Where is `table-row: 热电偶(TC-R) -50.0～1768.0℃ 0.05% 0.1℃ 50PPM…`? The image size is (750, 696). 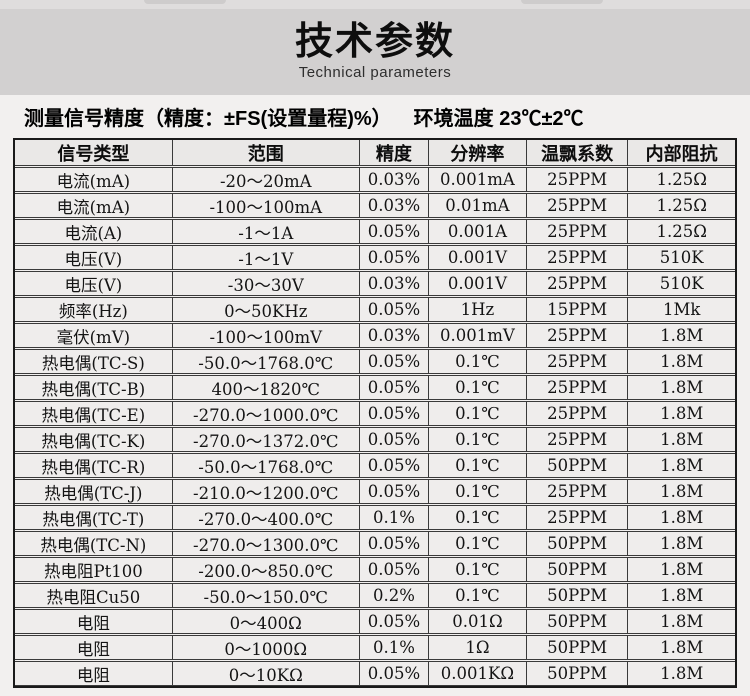 table-row: 热电偶(TC-R) -50.0～1768.0℃ 0.05% 0.1℃ 50PPM… is located at coordinates (375, 465).